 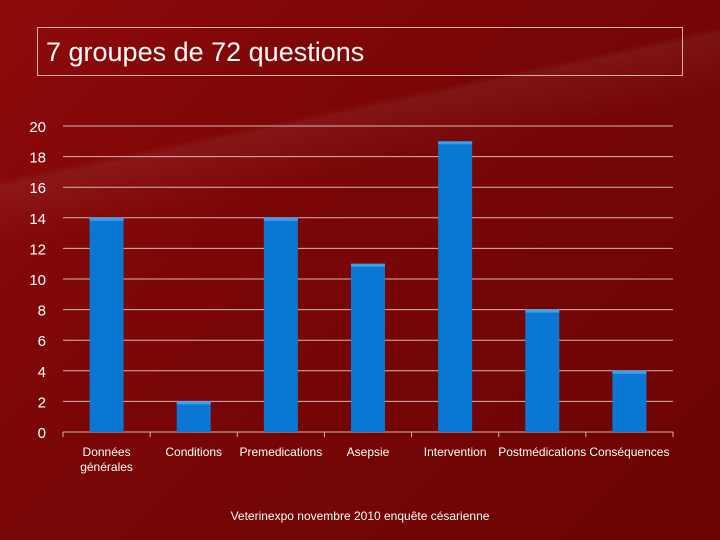 I want to click on y-tick-label: 20, so click(x=37, y=127).